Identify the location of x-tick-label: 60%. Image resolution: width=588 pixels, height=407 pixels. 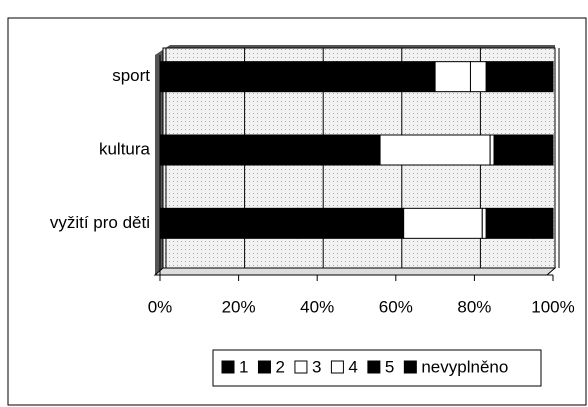
(396, 306).